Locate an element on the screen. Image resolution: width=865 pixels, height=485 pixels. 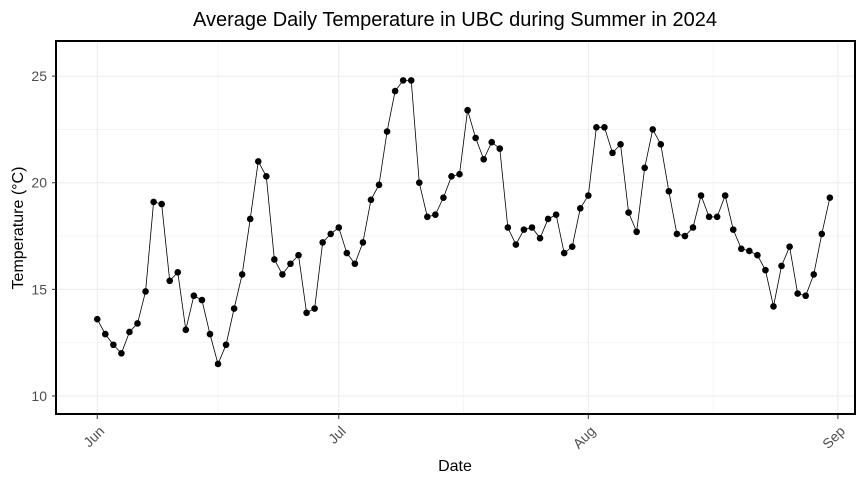
y-axis-ticks: 10 15 20 25 is located at coordinates (43, 236).